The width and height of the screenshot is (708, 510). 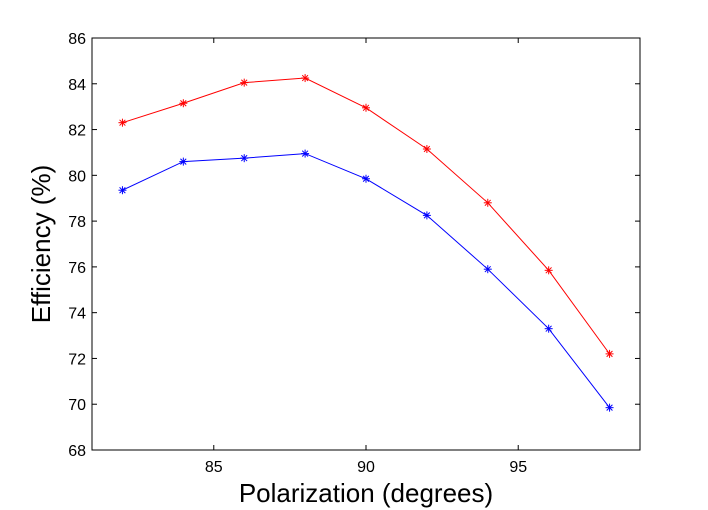 I want to click on x-tick-label: 85, so click(x=214, y=467).